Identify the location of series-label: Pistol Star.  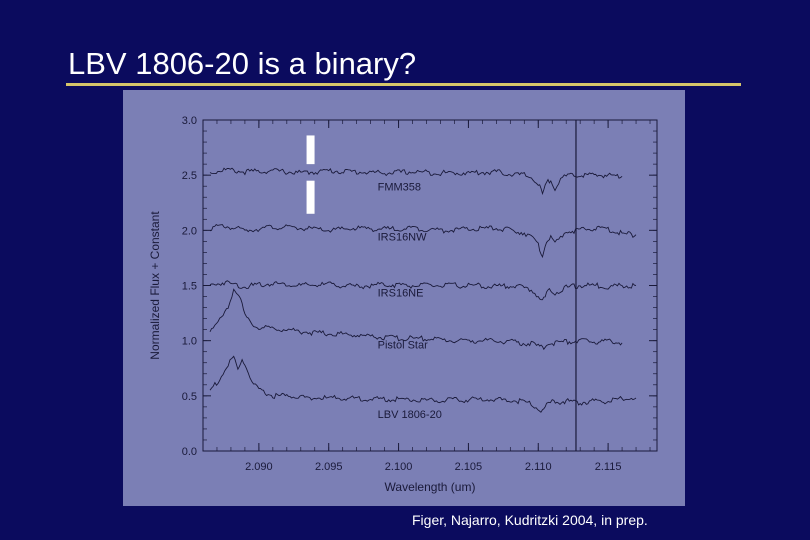
(403, 345).